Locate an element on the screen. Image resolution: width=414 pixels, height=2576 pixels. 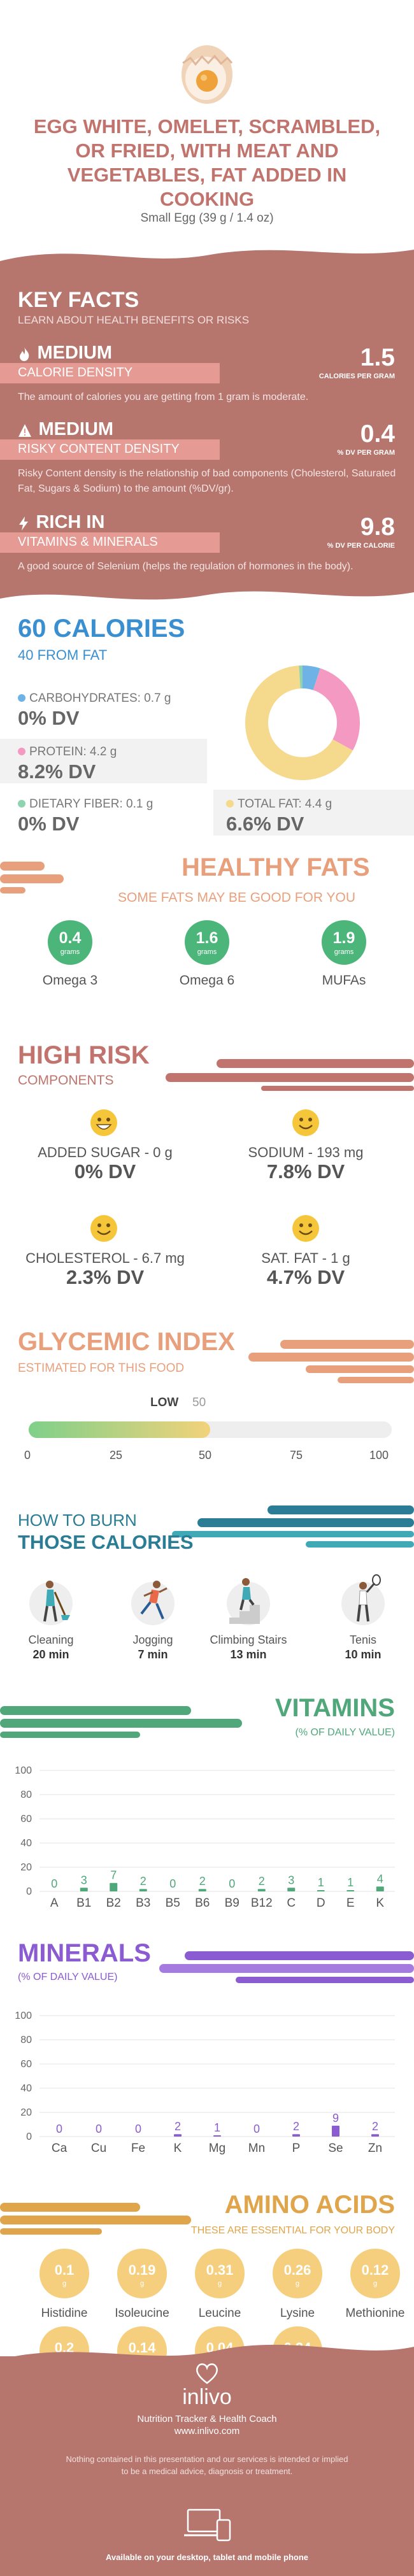
serving-size: Small Egg (39 g / 1.4 oz) is located at coordinates (207, 218).